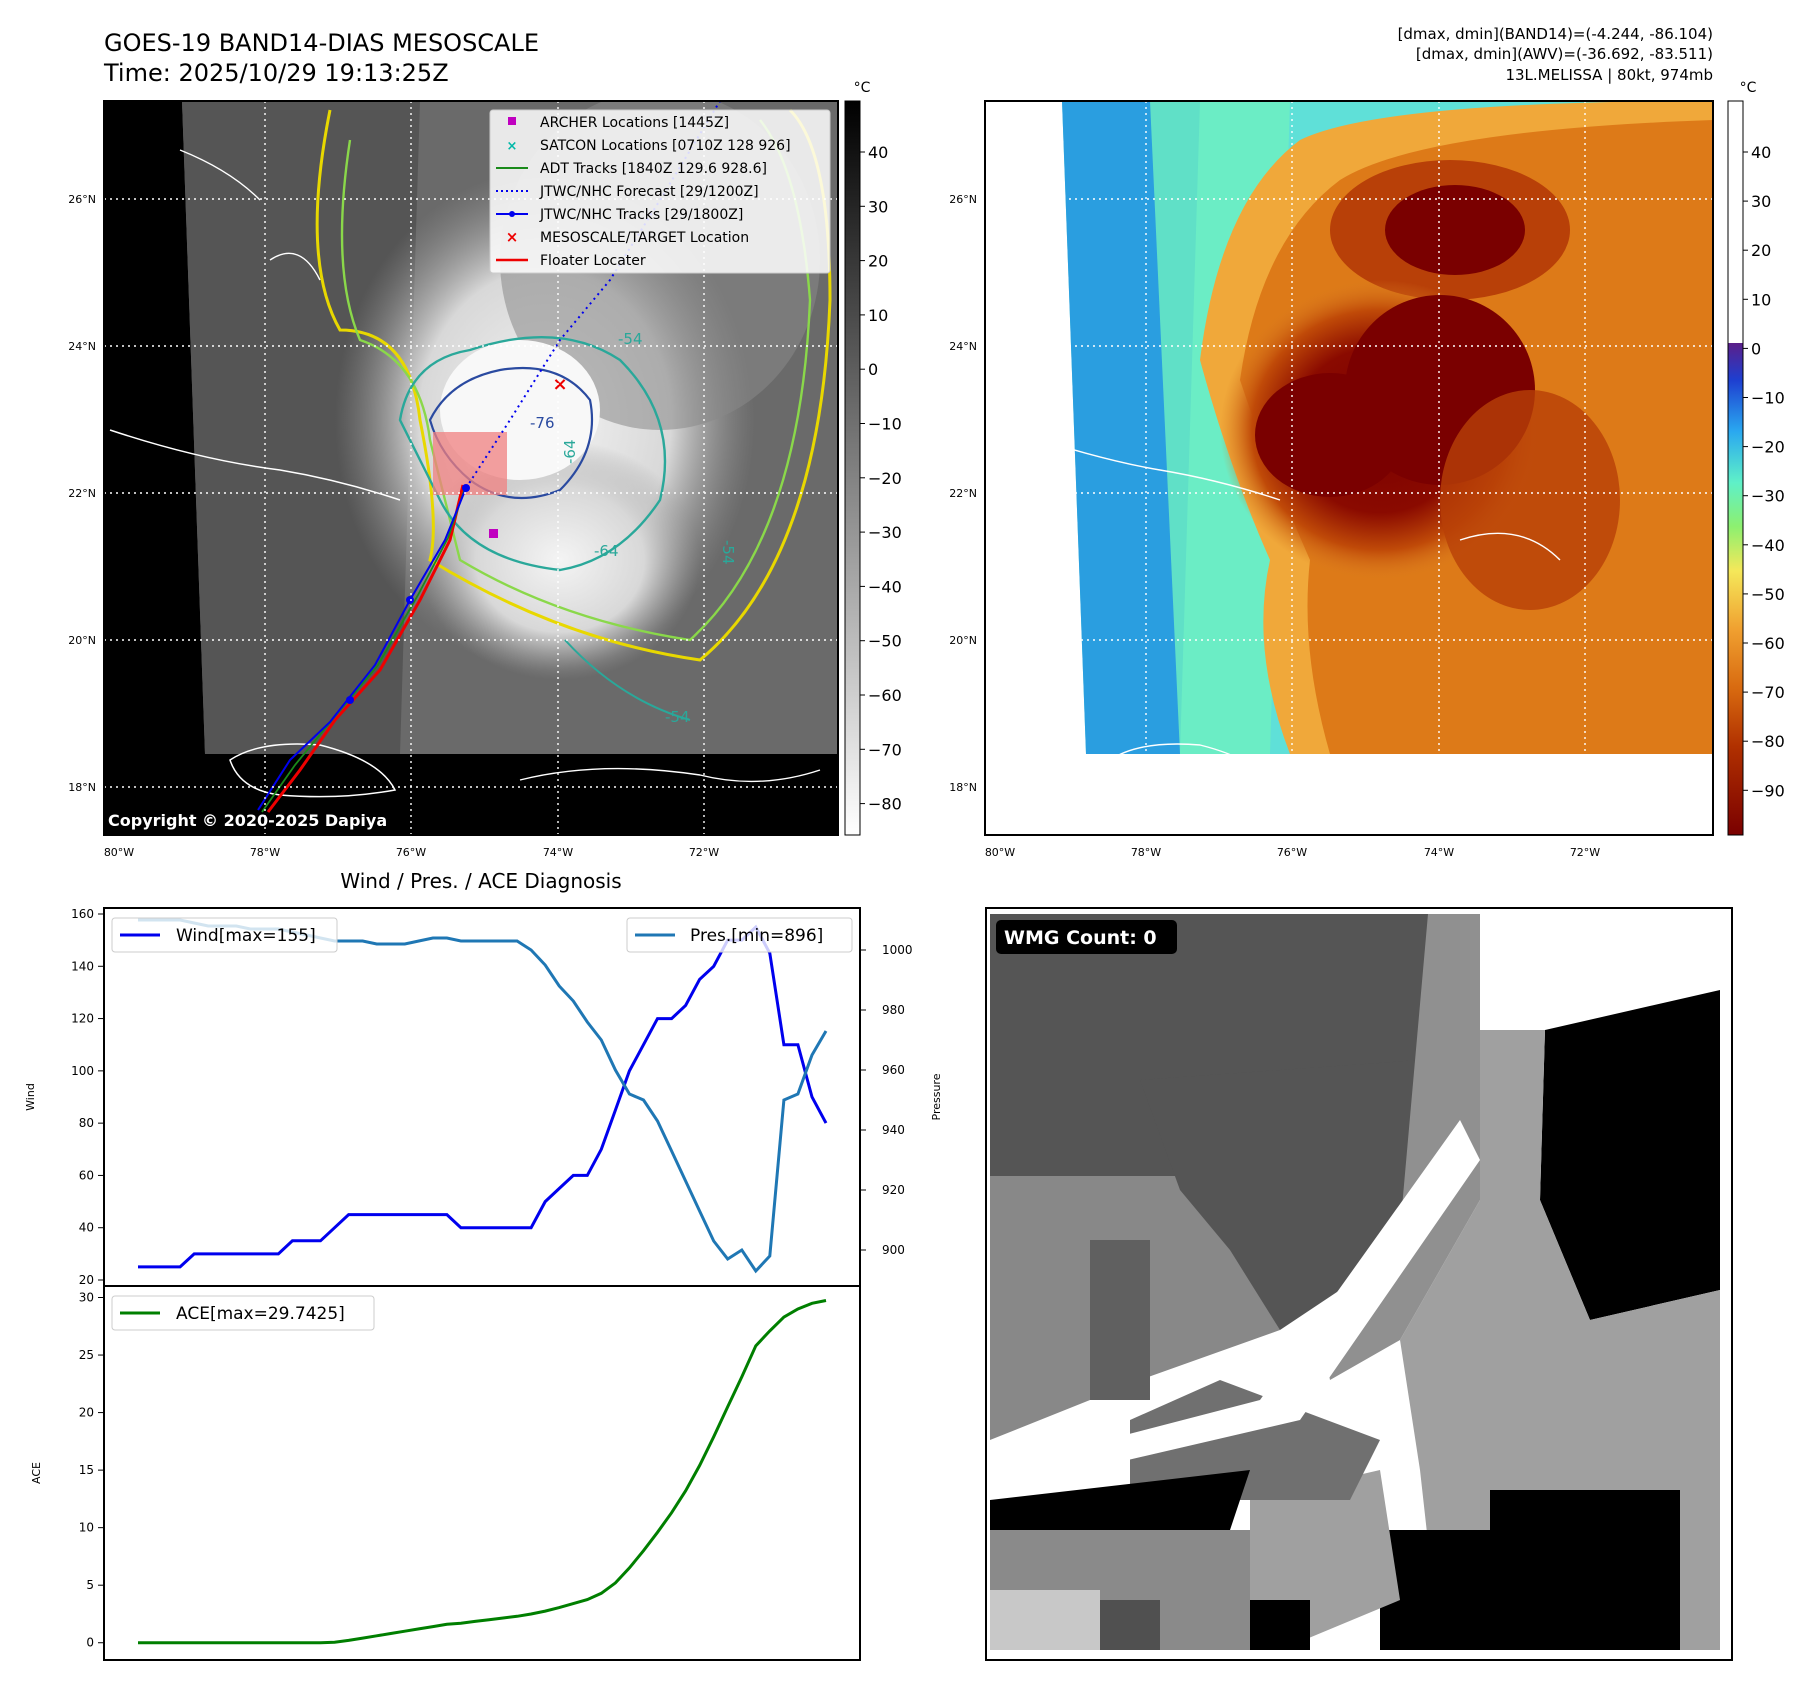 This screenshot has width=1797, height=1690. Describe the element at coordinates (482, 1472) in the screenshot. I see `ace-series-line` at that location.